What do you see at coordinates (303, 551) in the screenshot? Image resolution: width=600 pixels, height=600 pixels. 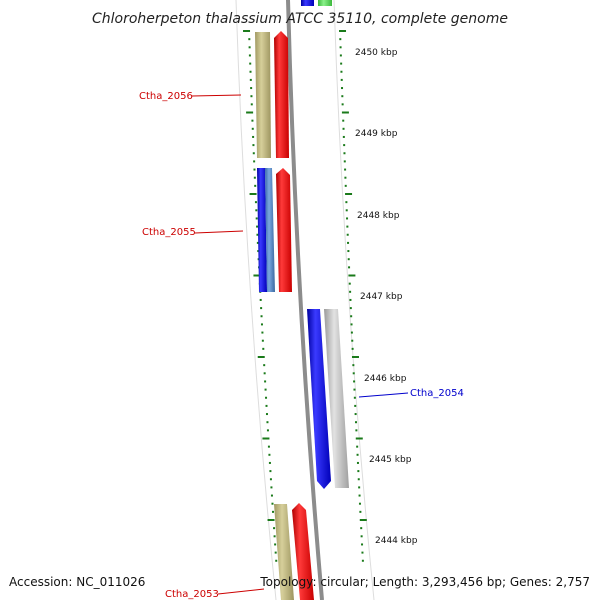 I see `gene-arrow-ctha-2053` at bounding box center [303, 551].